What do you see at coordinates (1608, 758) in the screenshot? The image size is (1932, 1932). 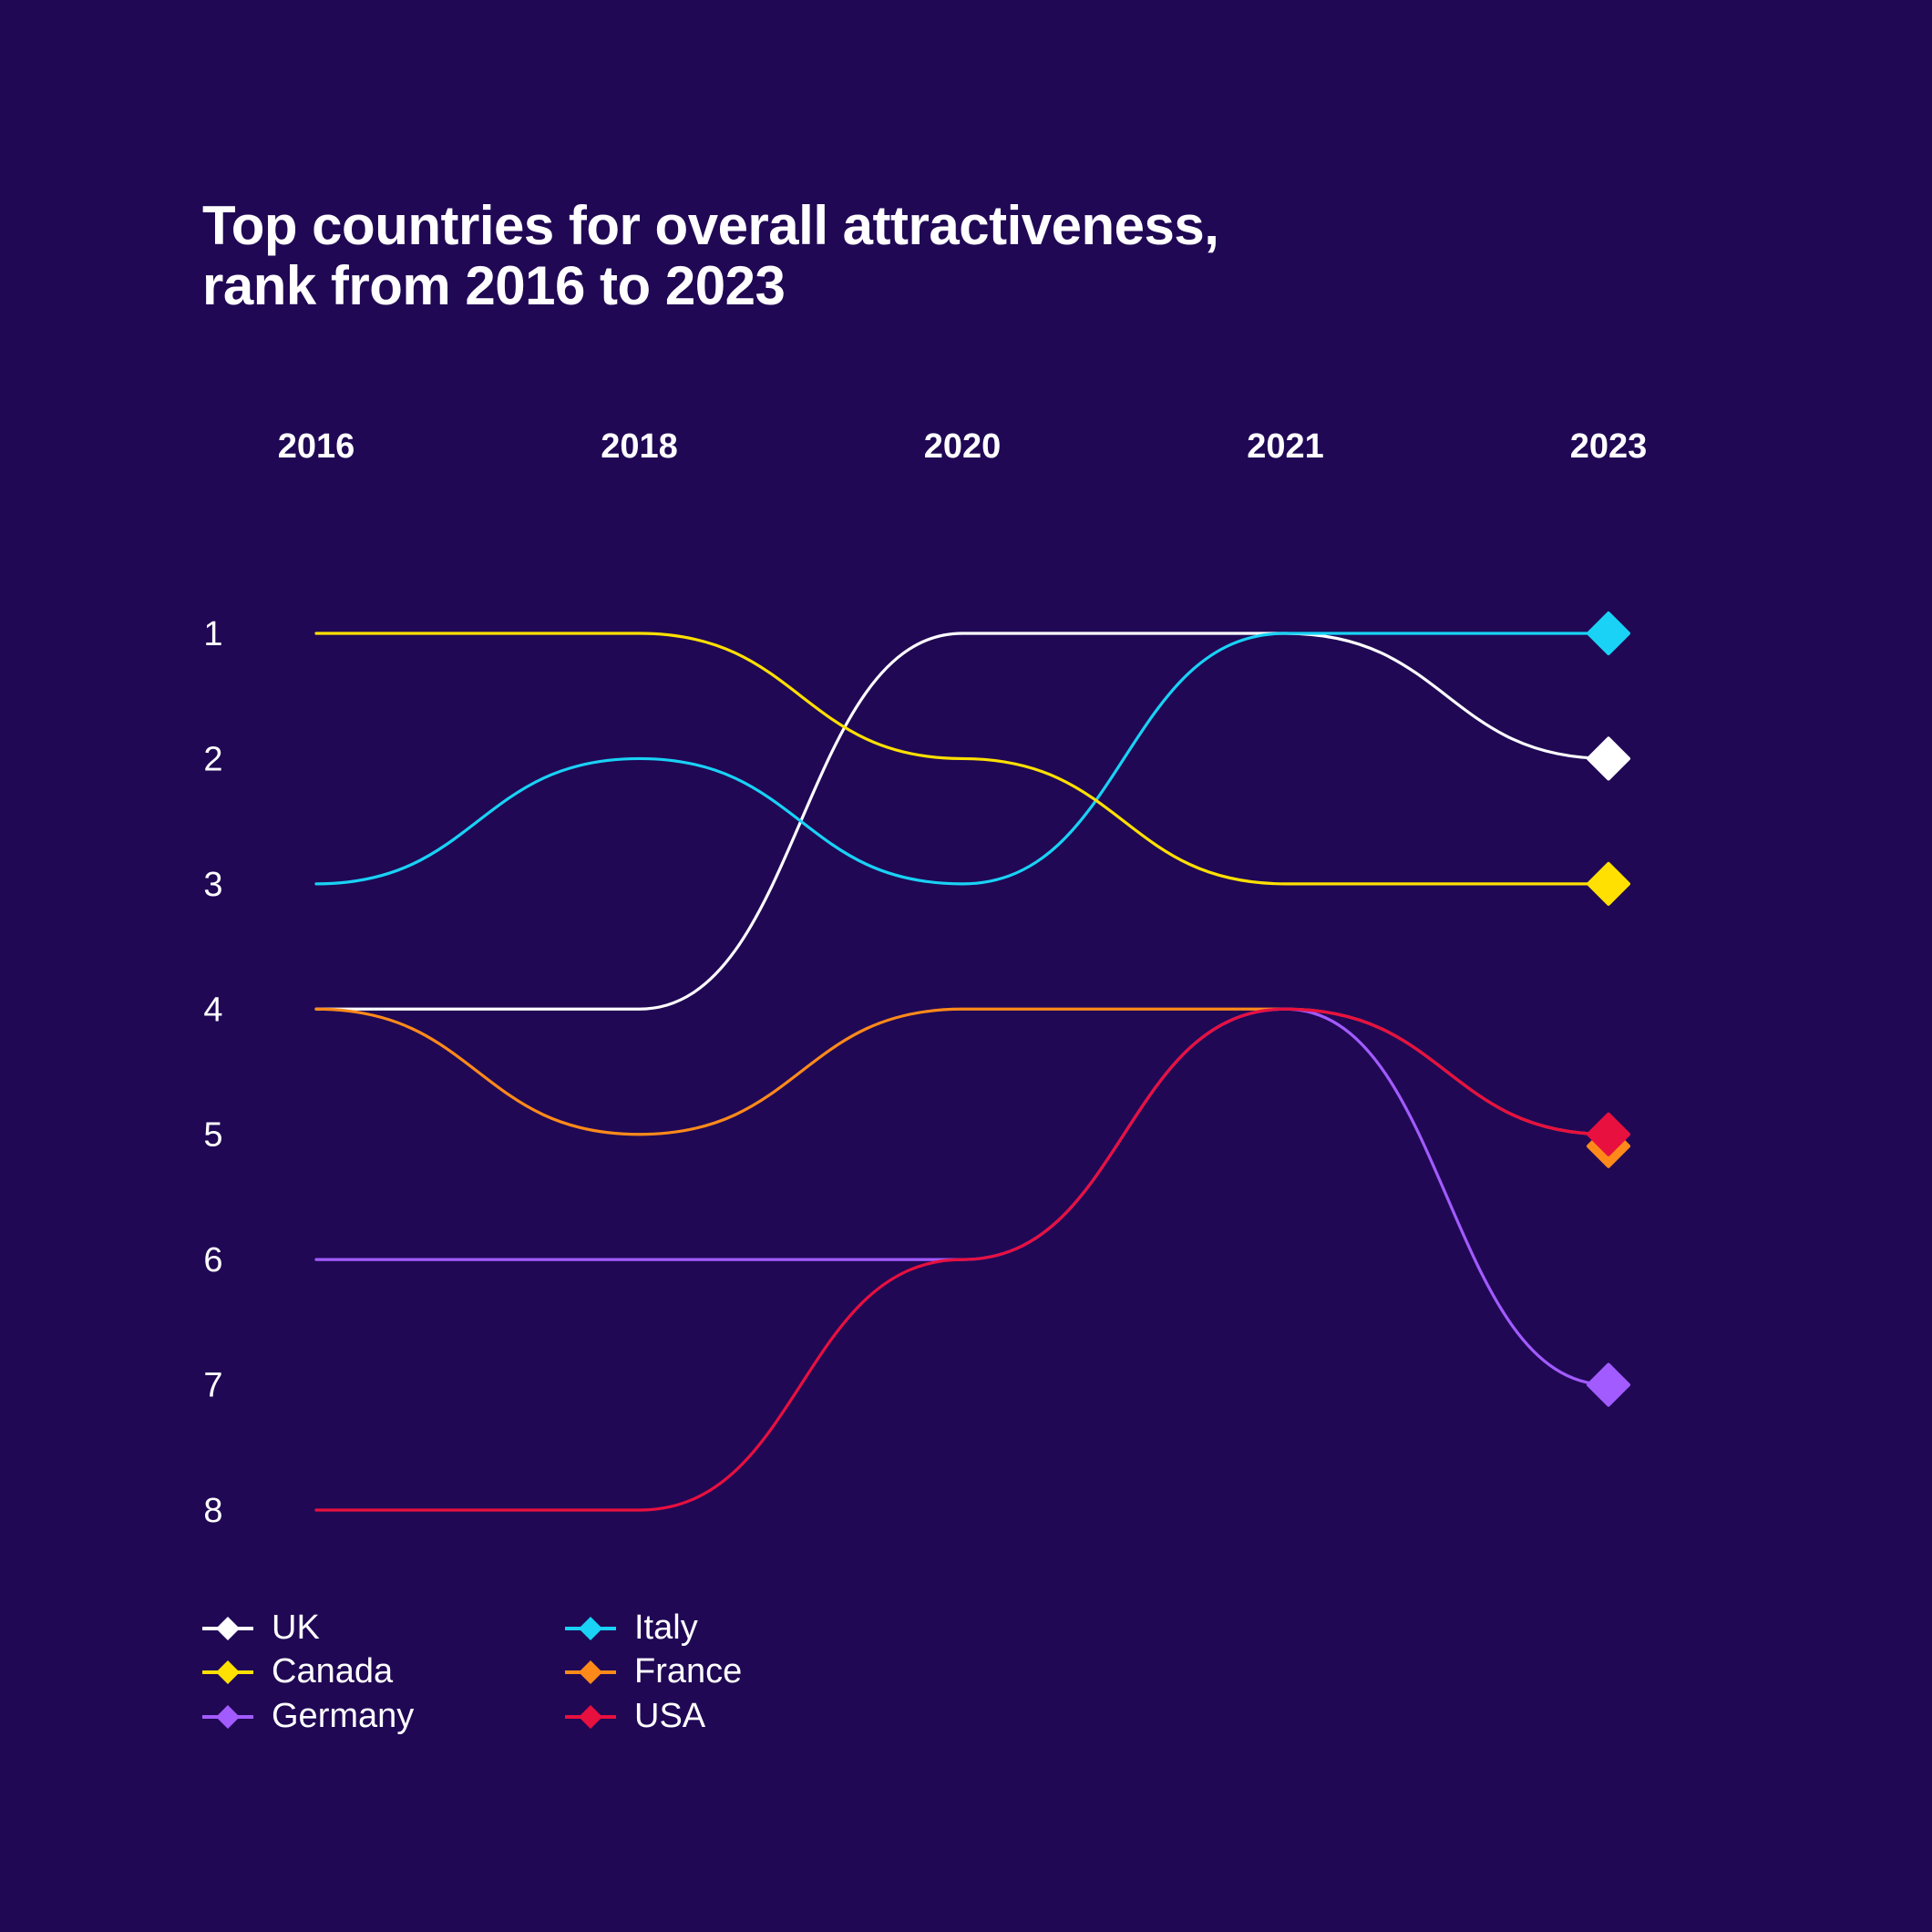 I see `end-marker-uk` at bounding box center [1608, 758].